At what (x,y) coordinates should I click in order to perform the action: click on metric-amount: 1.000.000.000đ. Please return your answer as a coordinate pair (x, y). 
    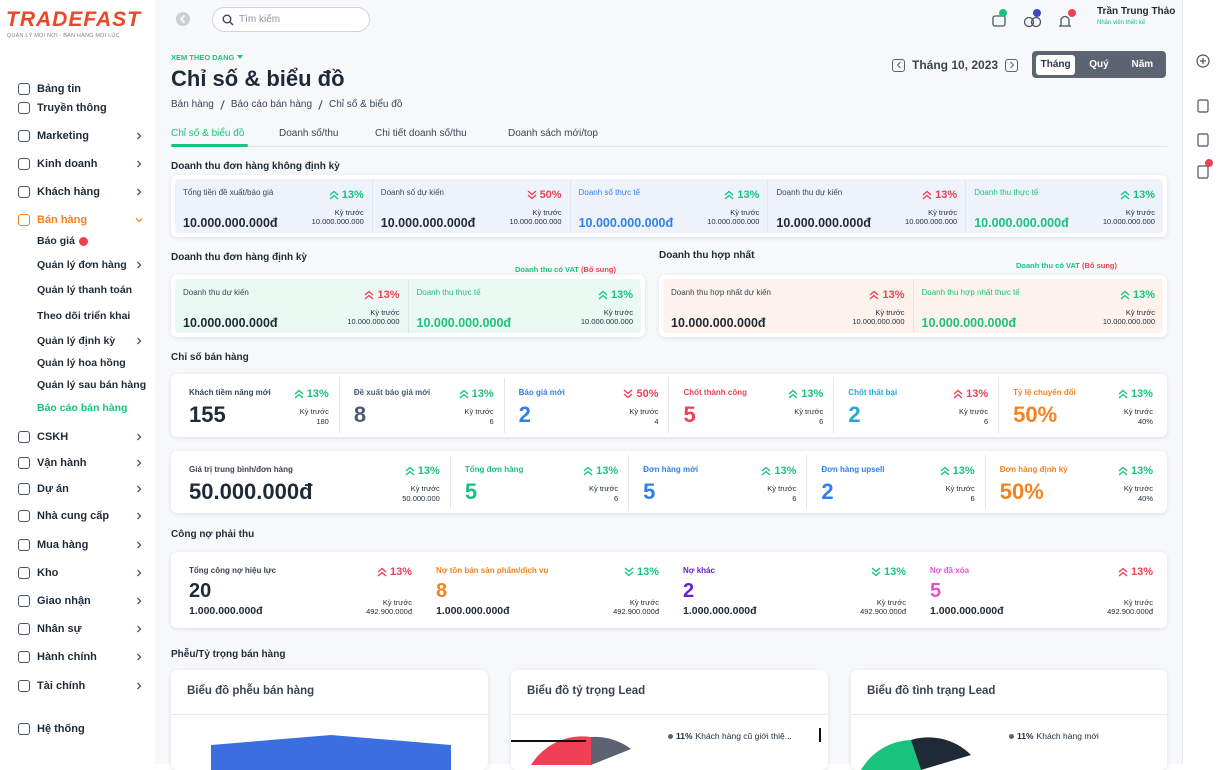
    Looking at the image, I should click on (720, 611).